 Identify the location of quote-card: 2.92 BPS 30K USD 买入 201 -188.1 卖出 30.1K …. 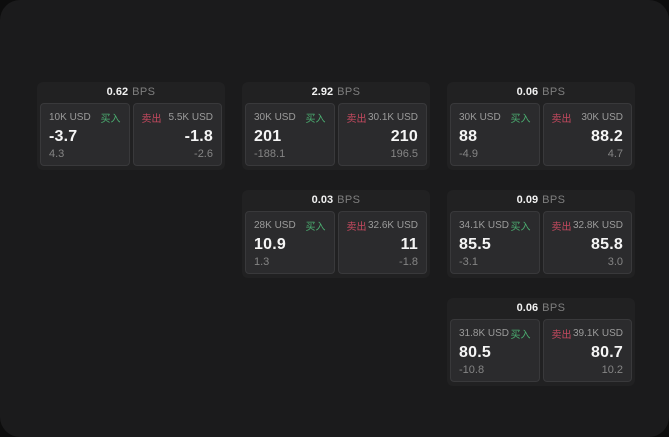
(336, 126).